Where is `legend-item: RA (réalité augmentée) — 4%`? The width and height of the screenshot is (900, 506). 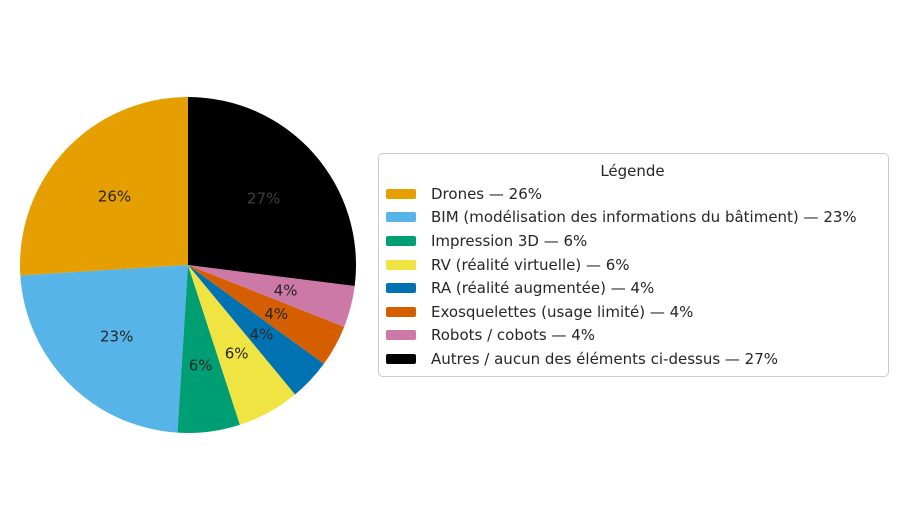
legend-item: RA (réalité augmentée) — 4% is located at coordinates (632, 288).